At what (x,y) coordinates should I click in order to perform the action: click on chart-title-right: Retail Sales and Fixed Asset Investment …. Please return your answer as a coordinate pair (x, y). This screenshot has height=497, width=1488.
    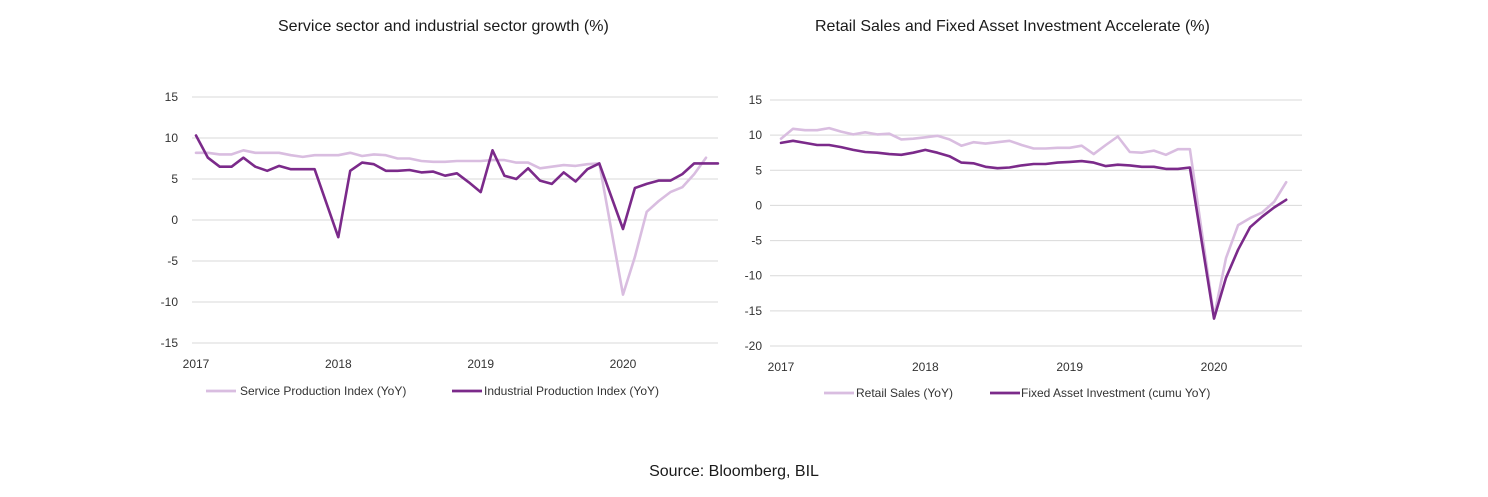
    Looking at the image, I should click on (1012, 26).